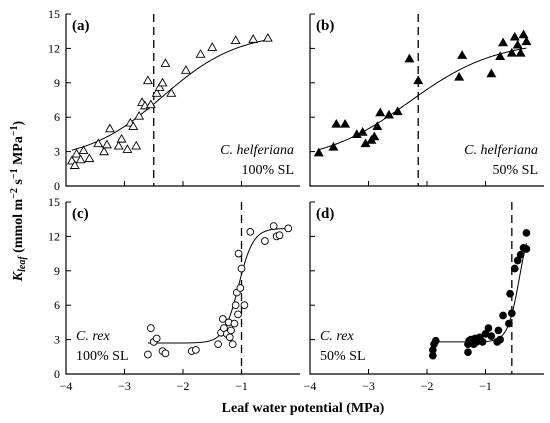  I want to click on panel-label: (d), so click(325, 214).